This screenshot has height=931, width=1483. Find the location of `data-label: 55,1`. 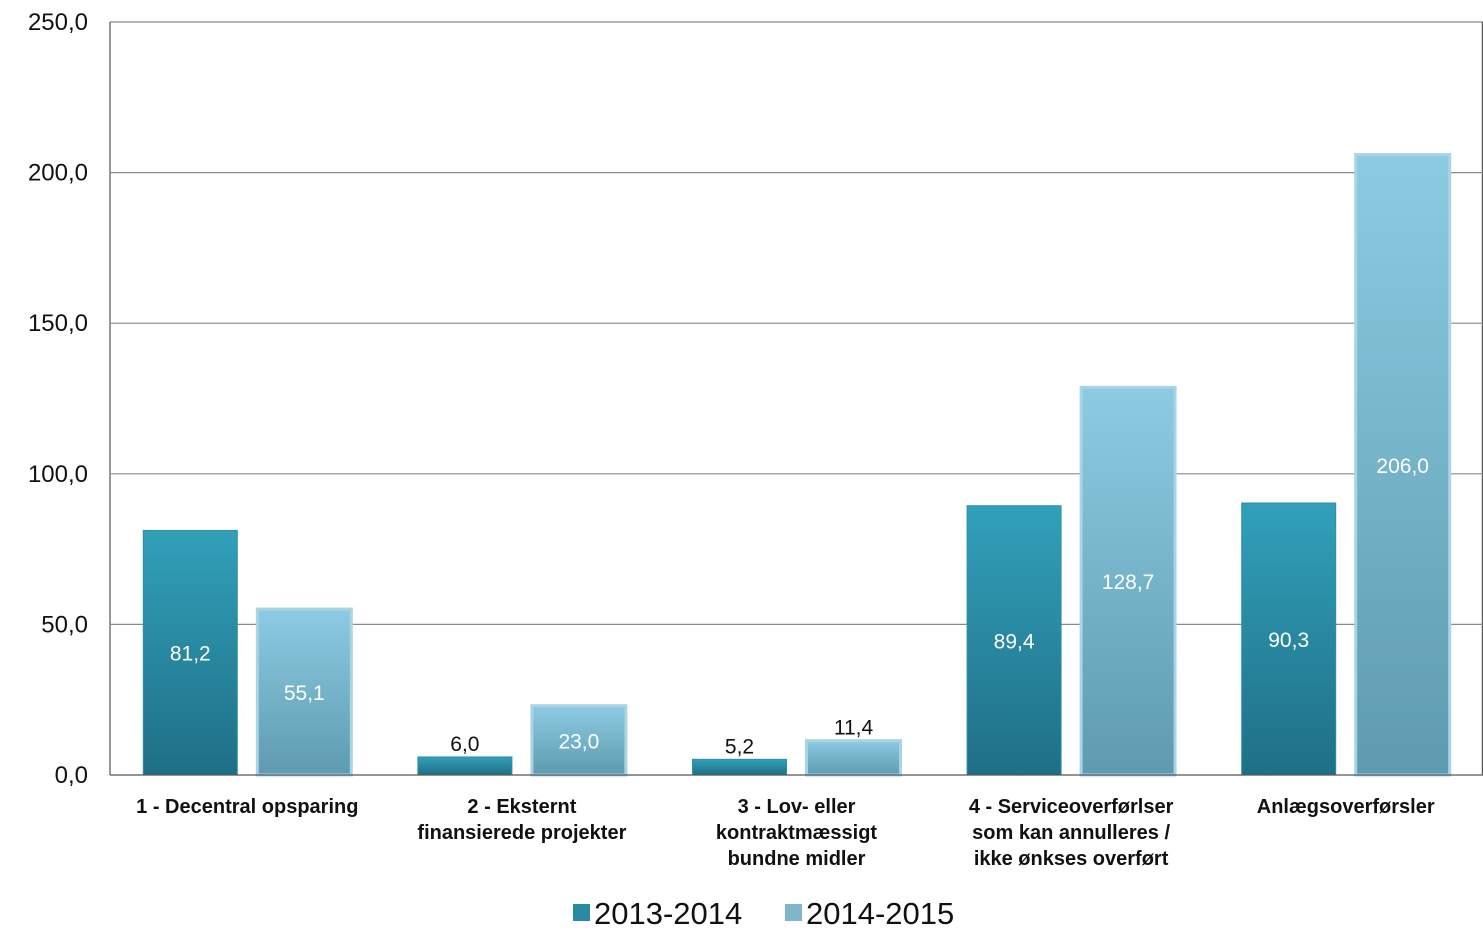

data-label: 55,1 is located at coordinates (304, 693).